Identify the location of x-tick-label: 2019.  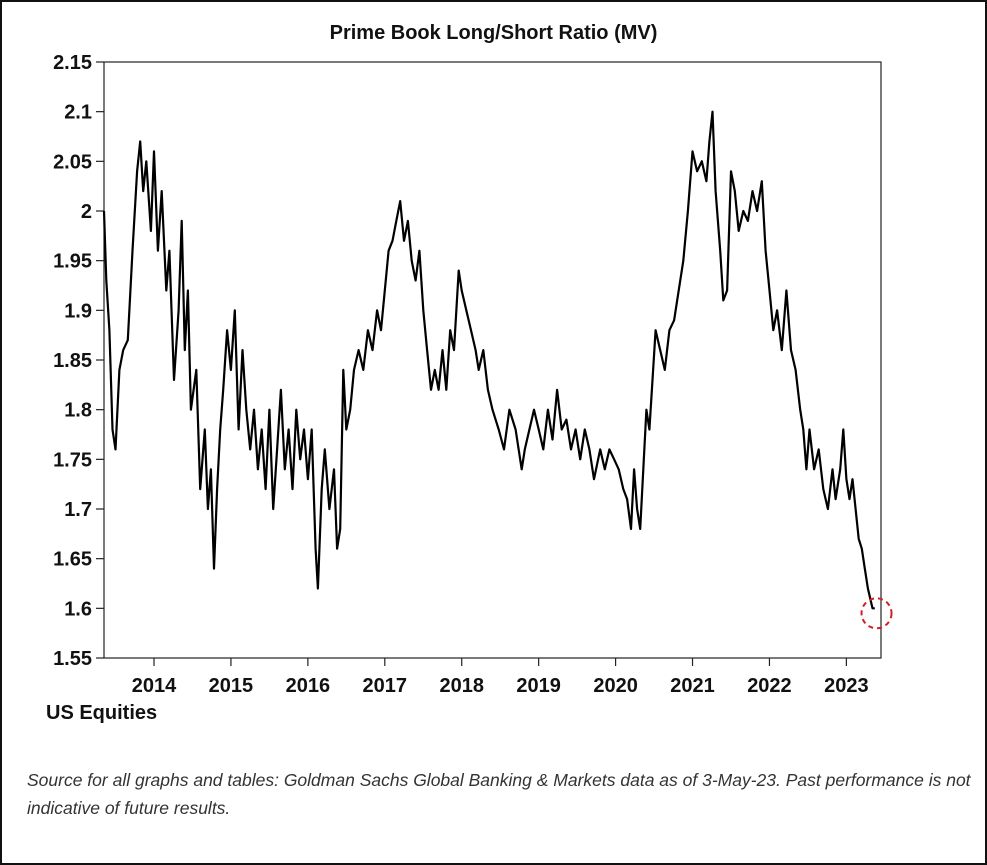
(538, 686).